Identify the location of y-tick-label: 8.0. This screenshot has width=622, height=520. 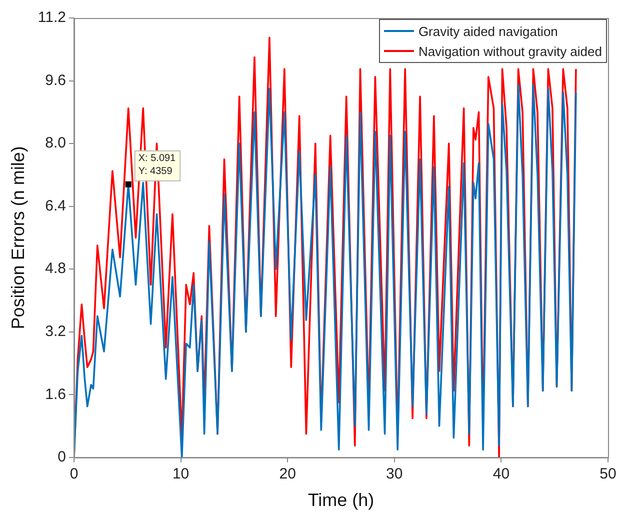
(55, 143).